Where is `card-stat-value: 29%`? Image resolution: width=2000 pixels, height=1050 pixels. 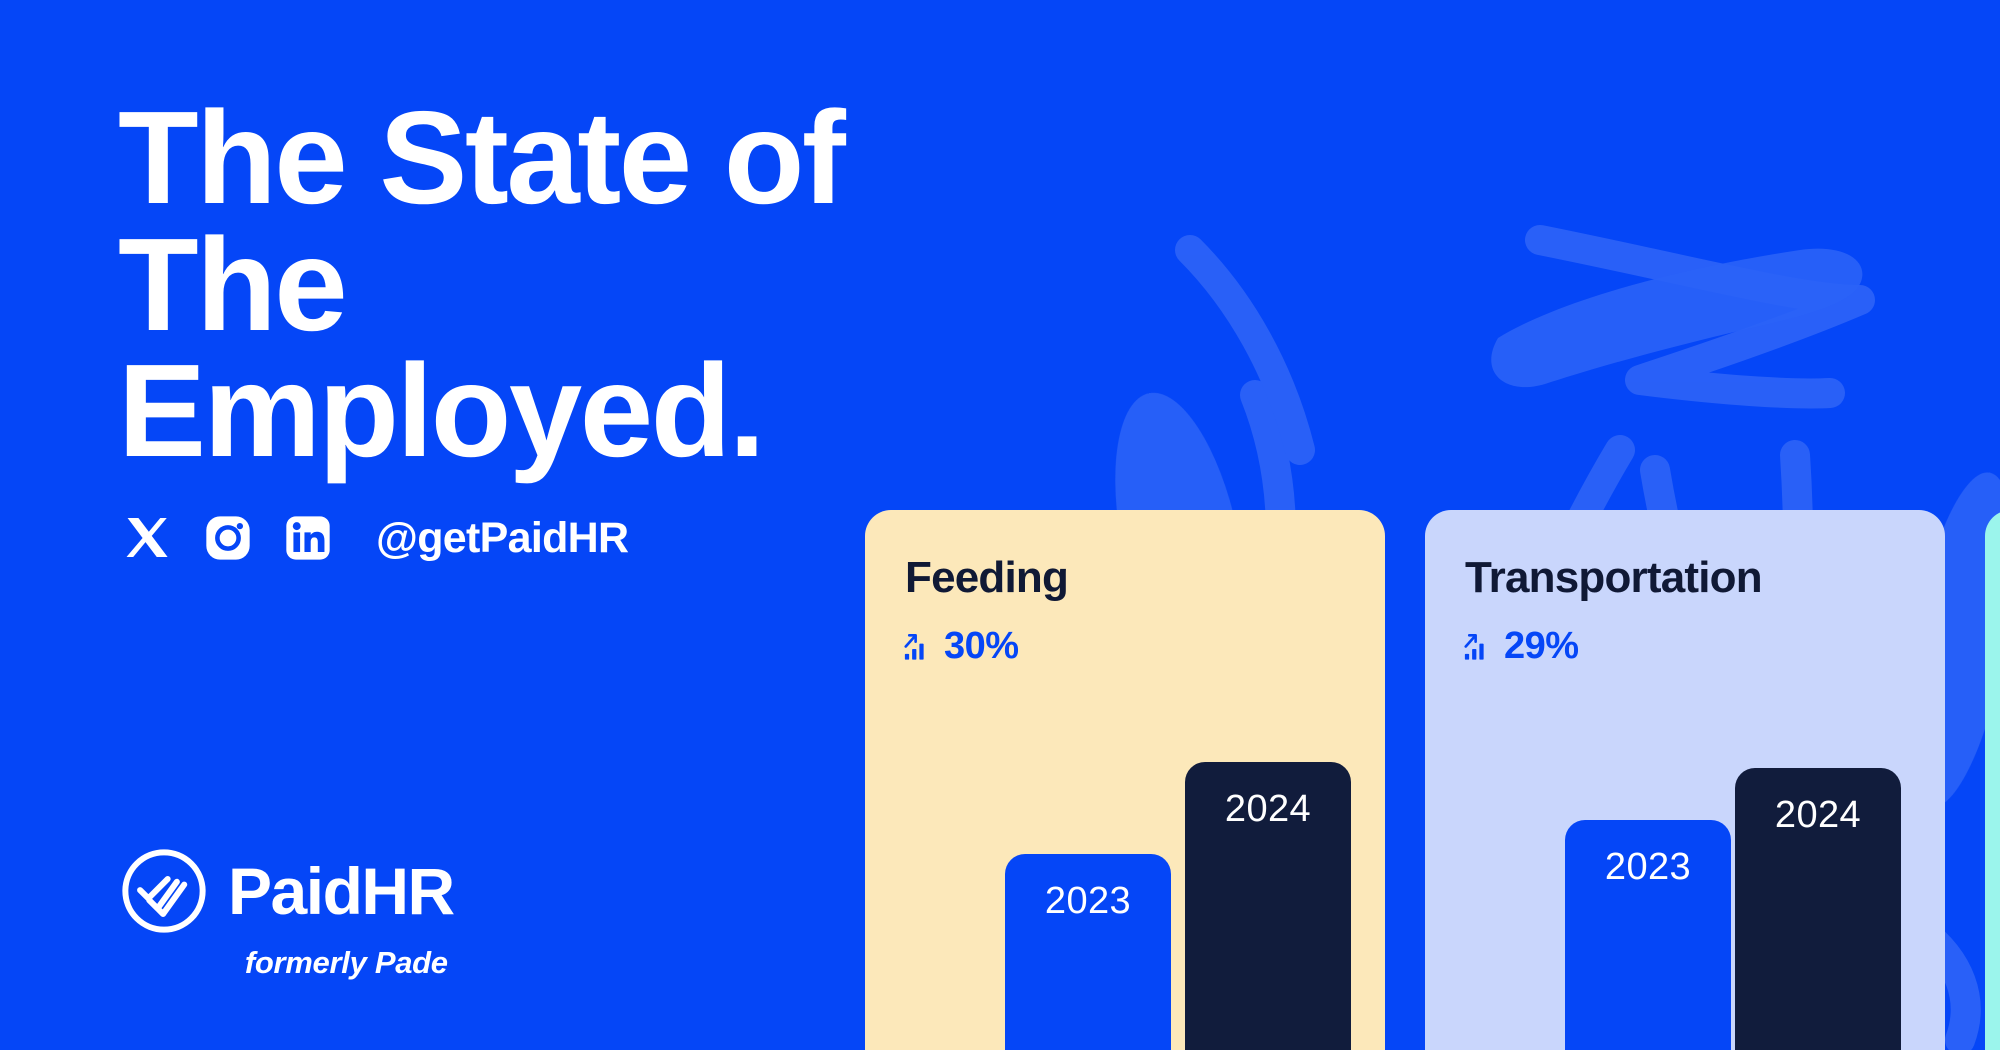 card-stat-value: 29% is located at coordinates (1541, 646).